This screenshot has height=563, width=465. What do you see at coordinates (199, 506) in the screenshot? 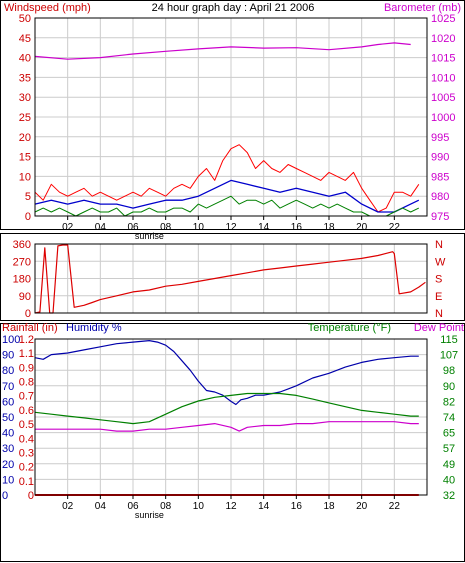
I see `temp-x-tick-label: 10` at bounding box center [199, 506].